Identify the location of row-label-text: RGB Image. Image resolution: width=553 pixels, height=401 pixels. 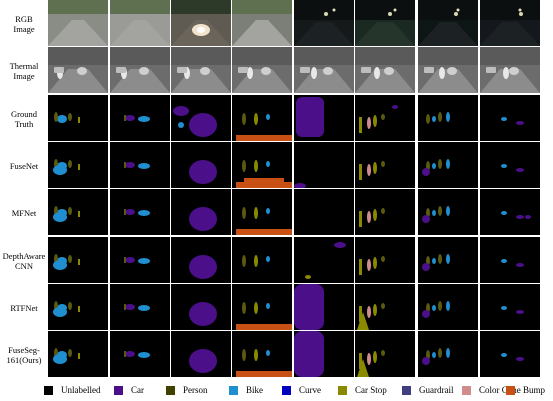
(23, 24).